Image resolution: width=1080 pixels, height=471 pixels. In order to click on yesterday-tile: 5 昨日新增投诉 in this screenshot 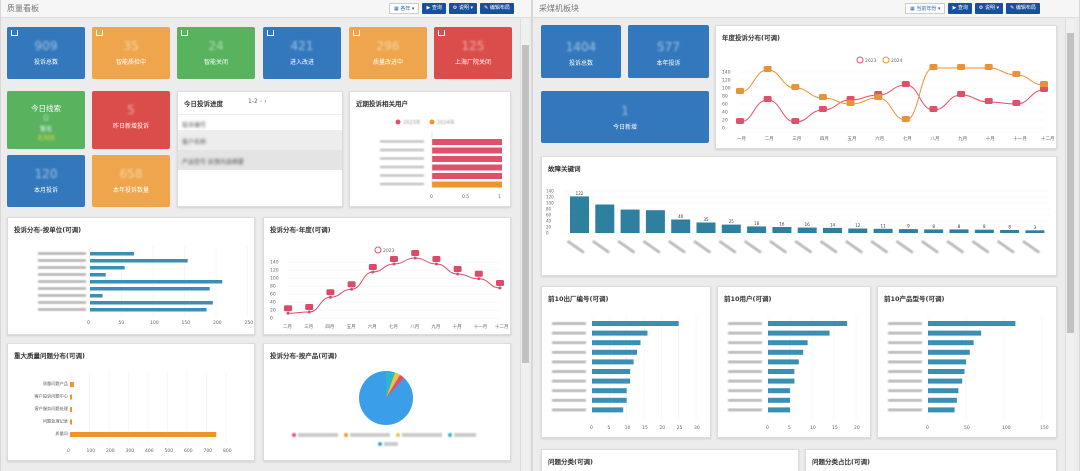, I will do `click(131, 120)`.